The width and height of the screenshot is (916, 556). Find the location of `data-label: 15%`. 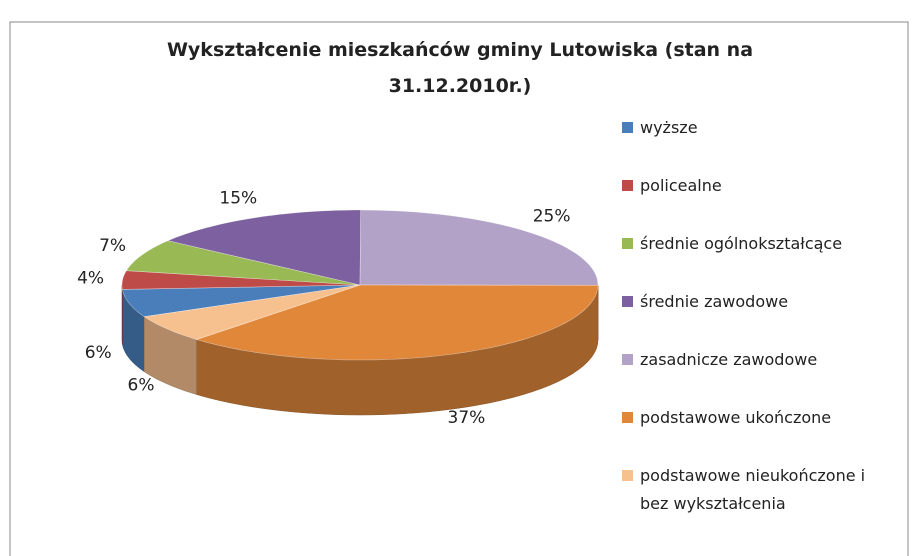

data-label: 15% is located at coordinates (238, 198).